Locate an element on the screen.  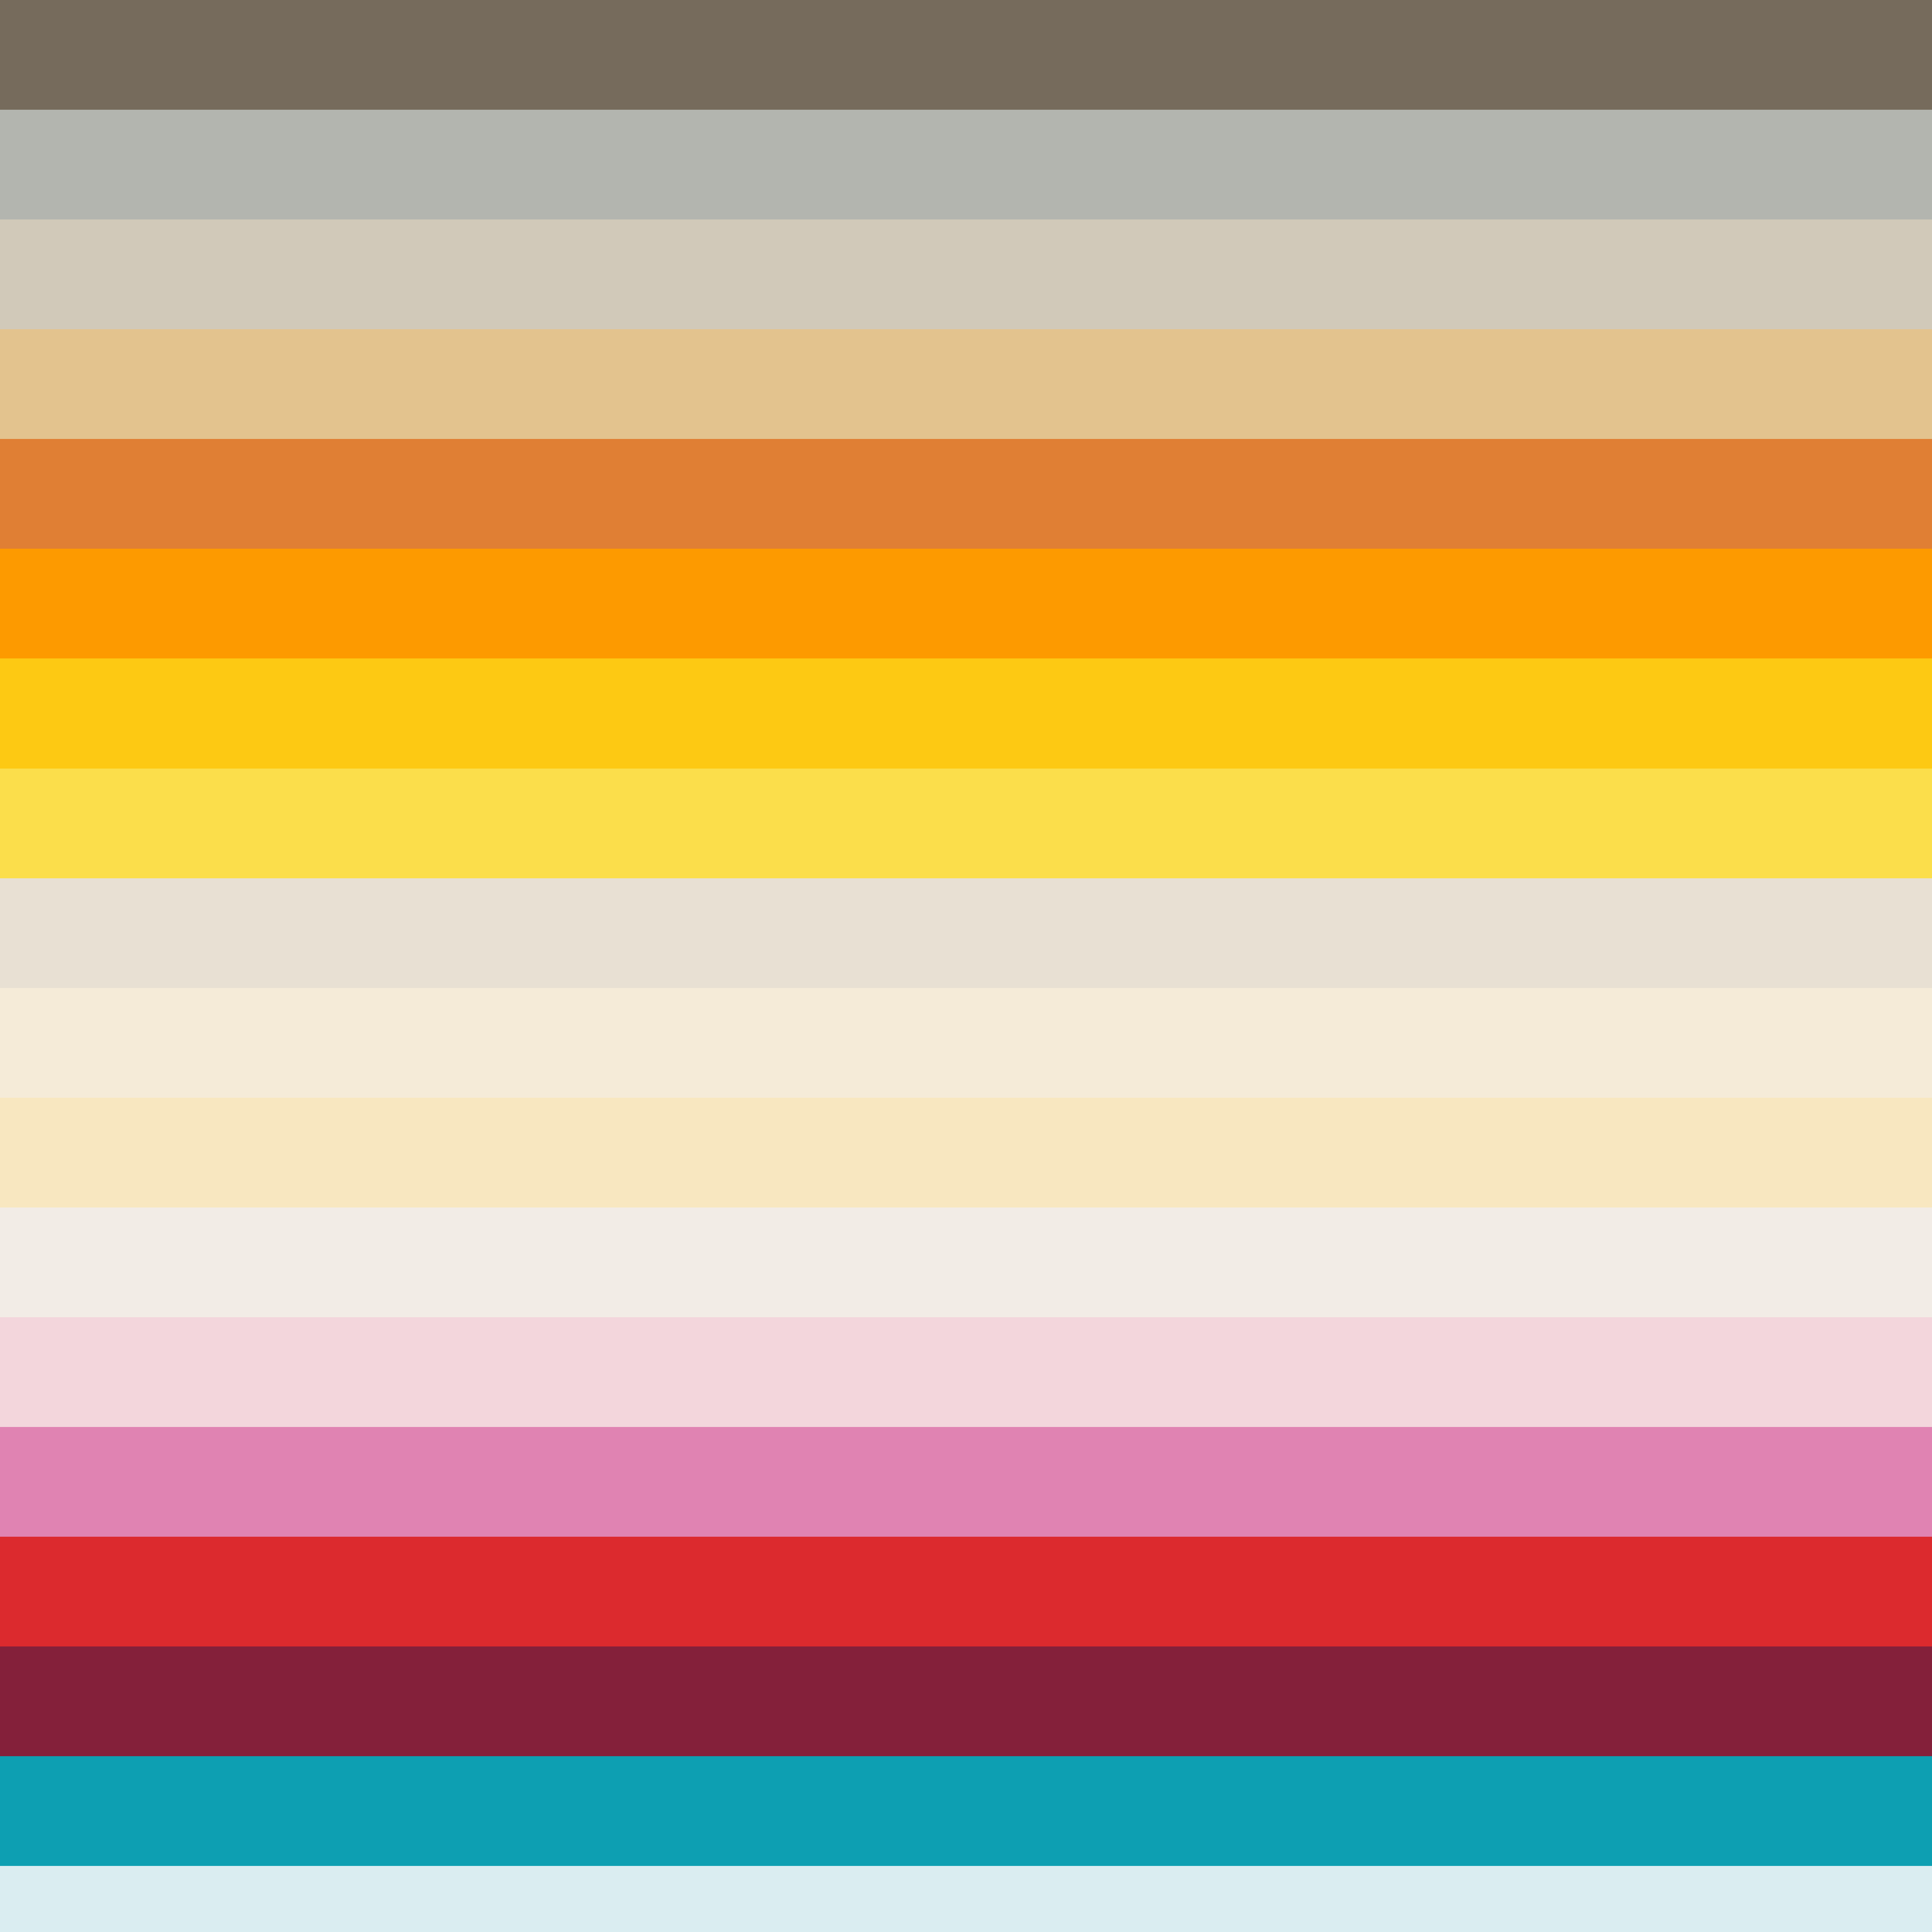
swatch-row: ORANGE is located at coordinates (966, 494).